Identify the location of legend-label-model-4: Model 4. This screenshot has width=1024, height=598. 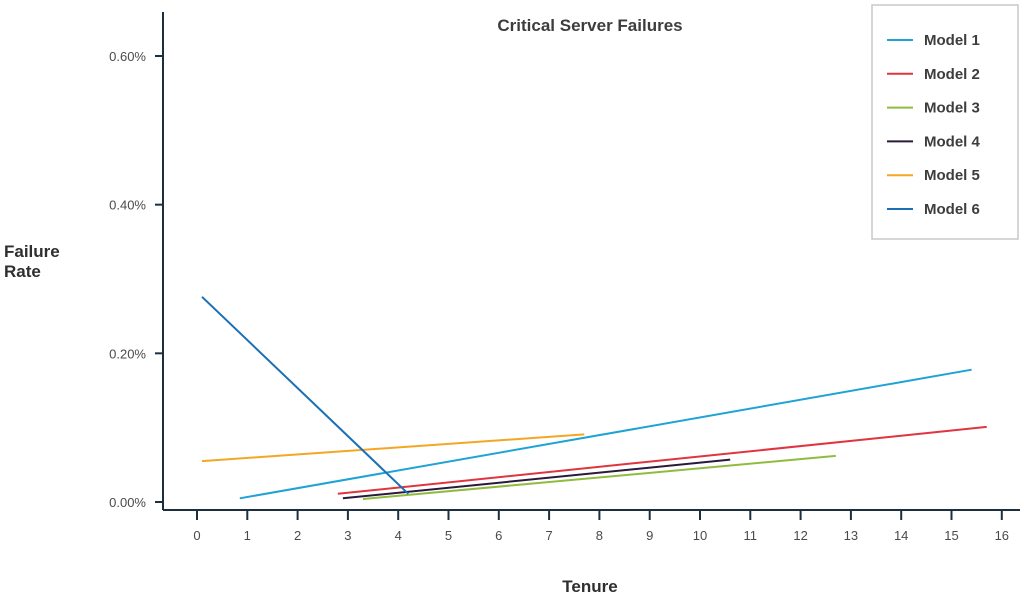
(952, 141).